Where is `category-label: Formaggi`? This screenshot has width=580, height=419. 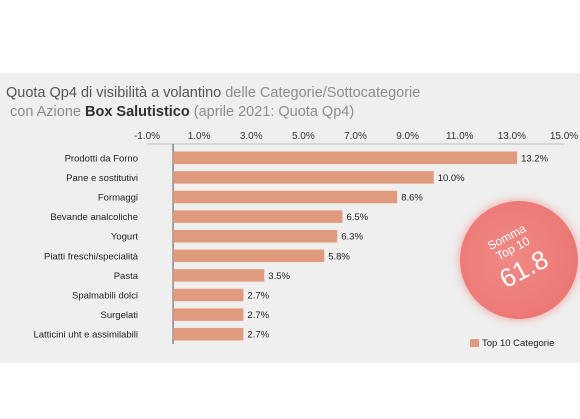 category-label: Formaggi is located at coordinates (118, 198).